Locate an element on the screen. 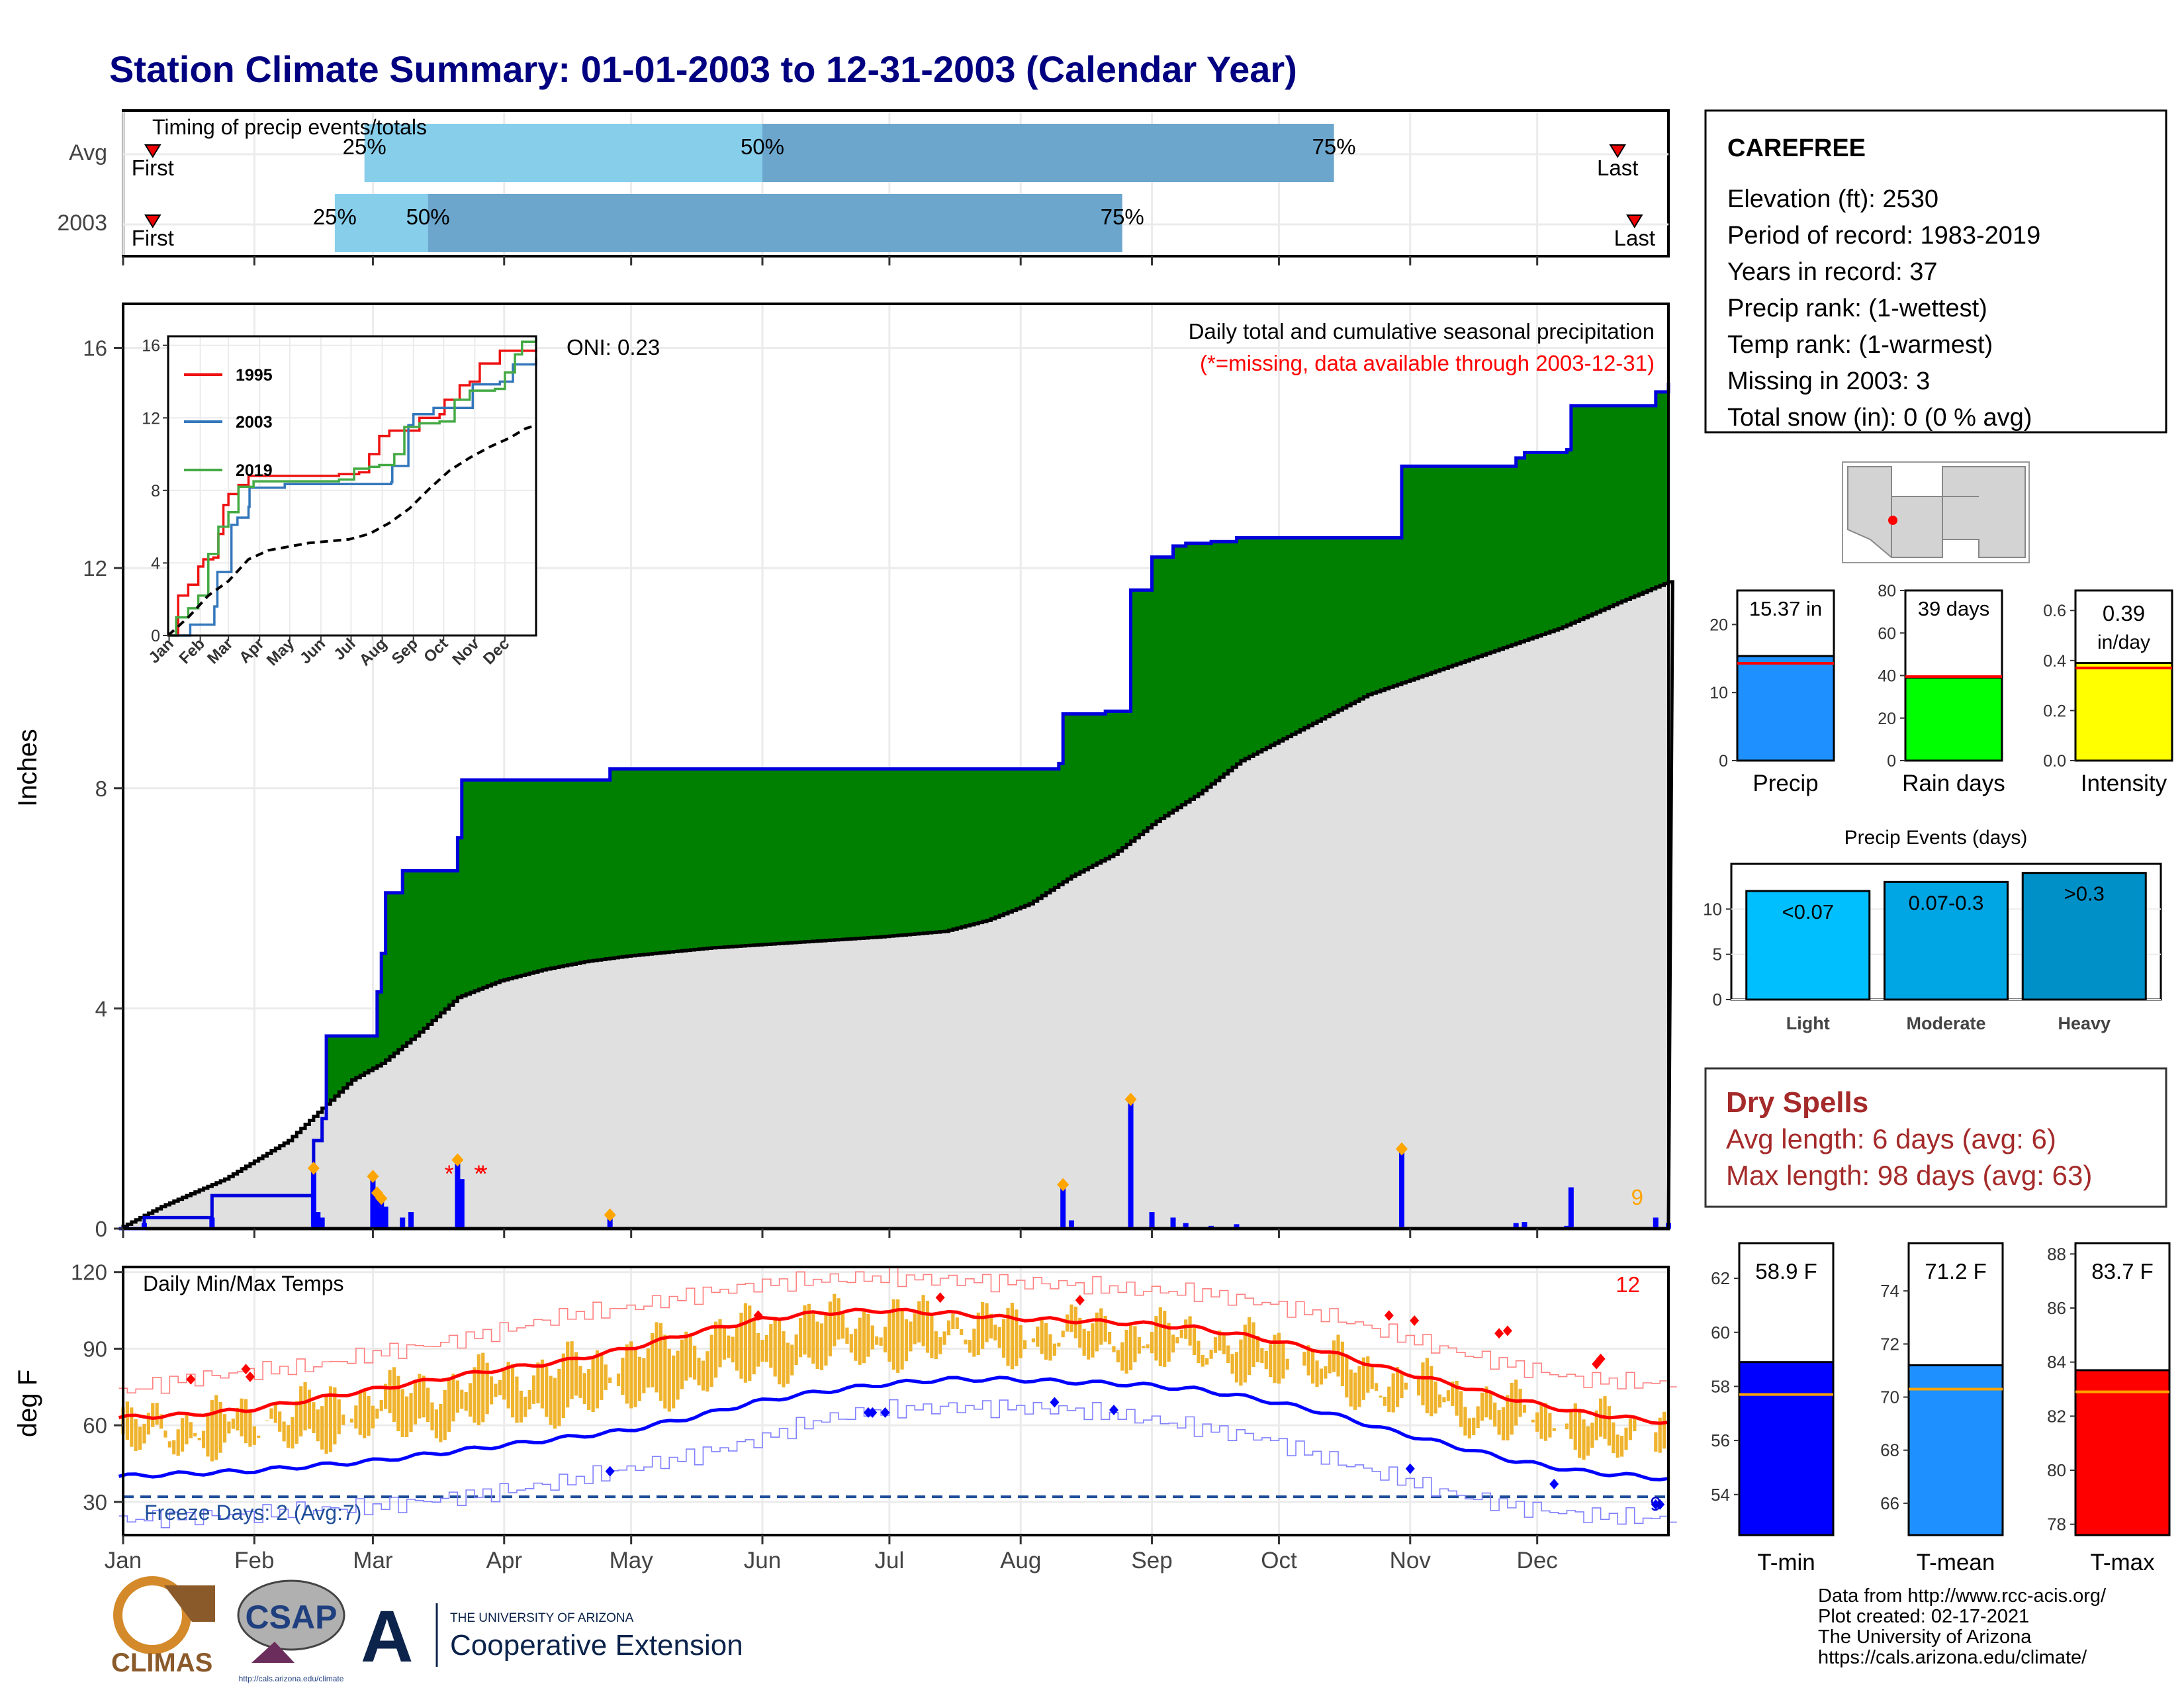 This screenshot has width=2184, height=1688. temp-y-tick-label: 30 is located at coordinates (95, 1502).